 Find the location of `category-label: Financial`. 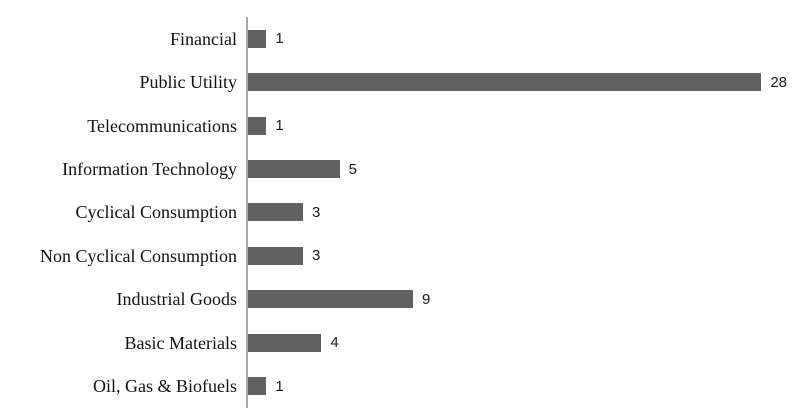

category-label: Financial is located at coordinates (203, 38).